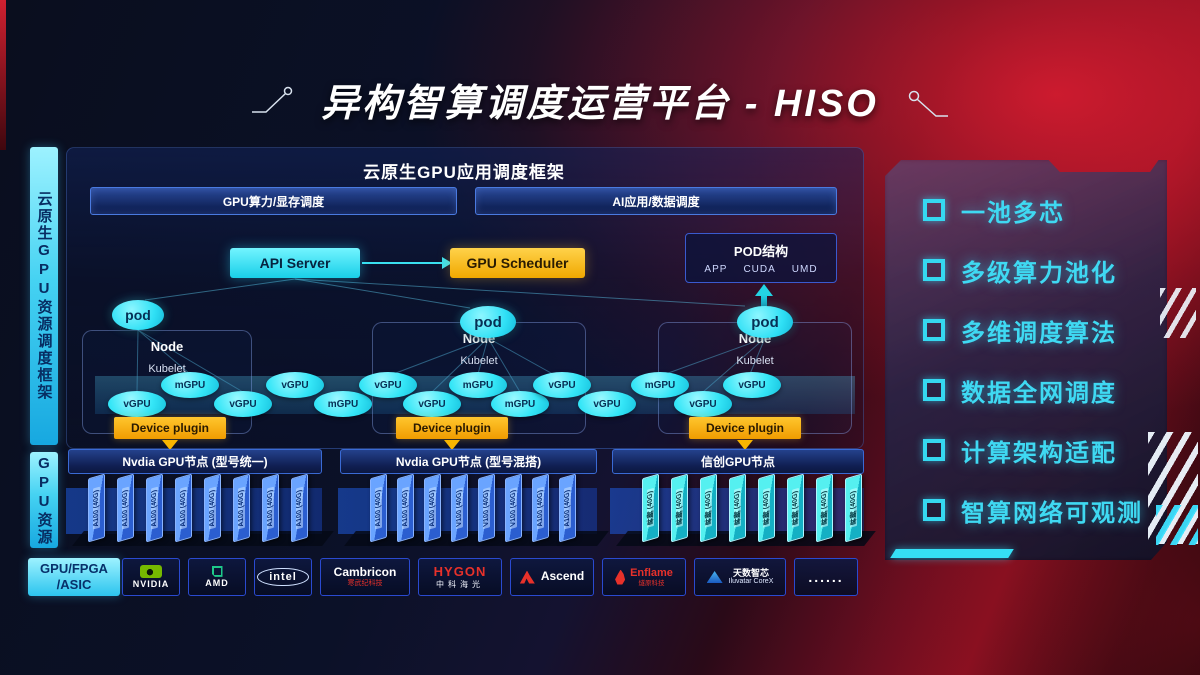  Describe the element at coordinates (656, 201) in the screenshot. I see `lane-ai-app-data-scheduling: AI应用/数据调度` at that location.